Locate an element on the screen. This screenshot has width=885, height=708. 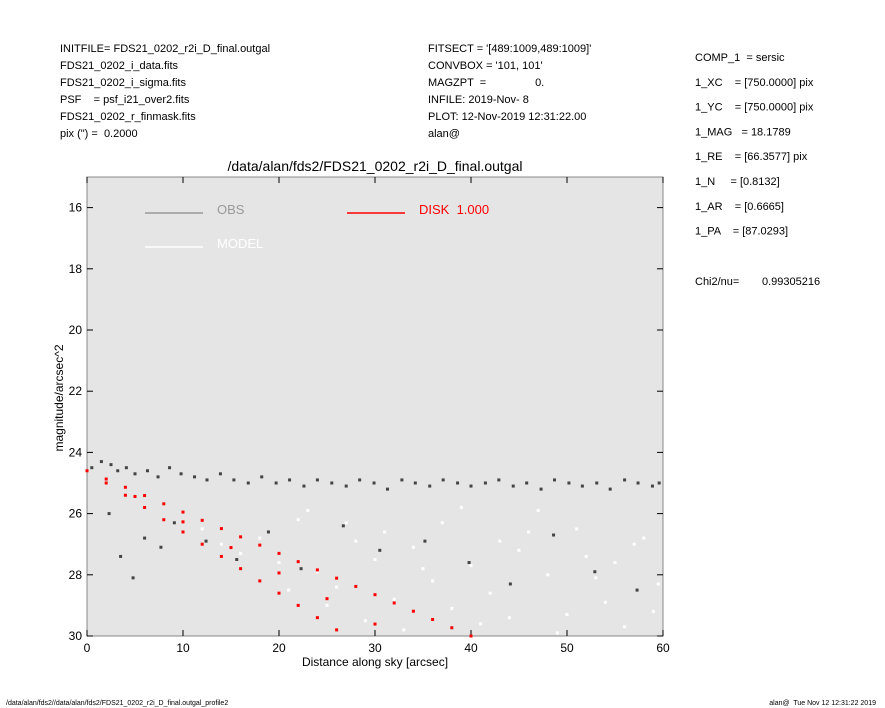
x-tick-label: 0 is located at coordinates (87, 648).